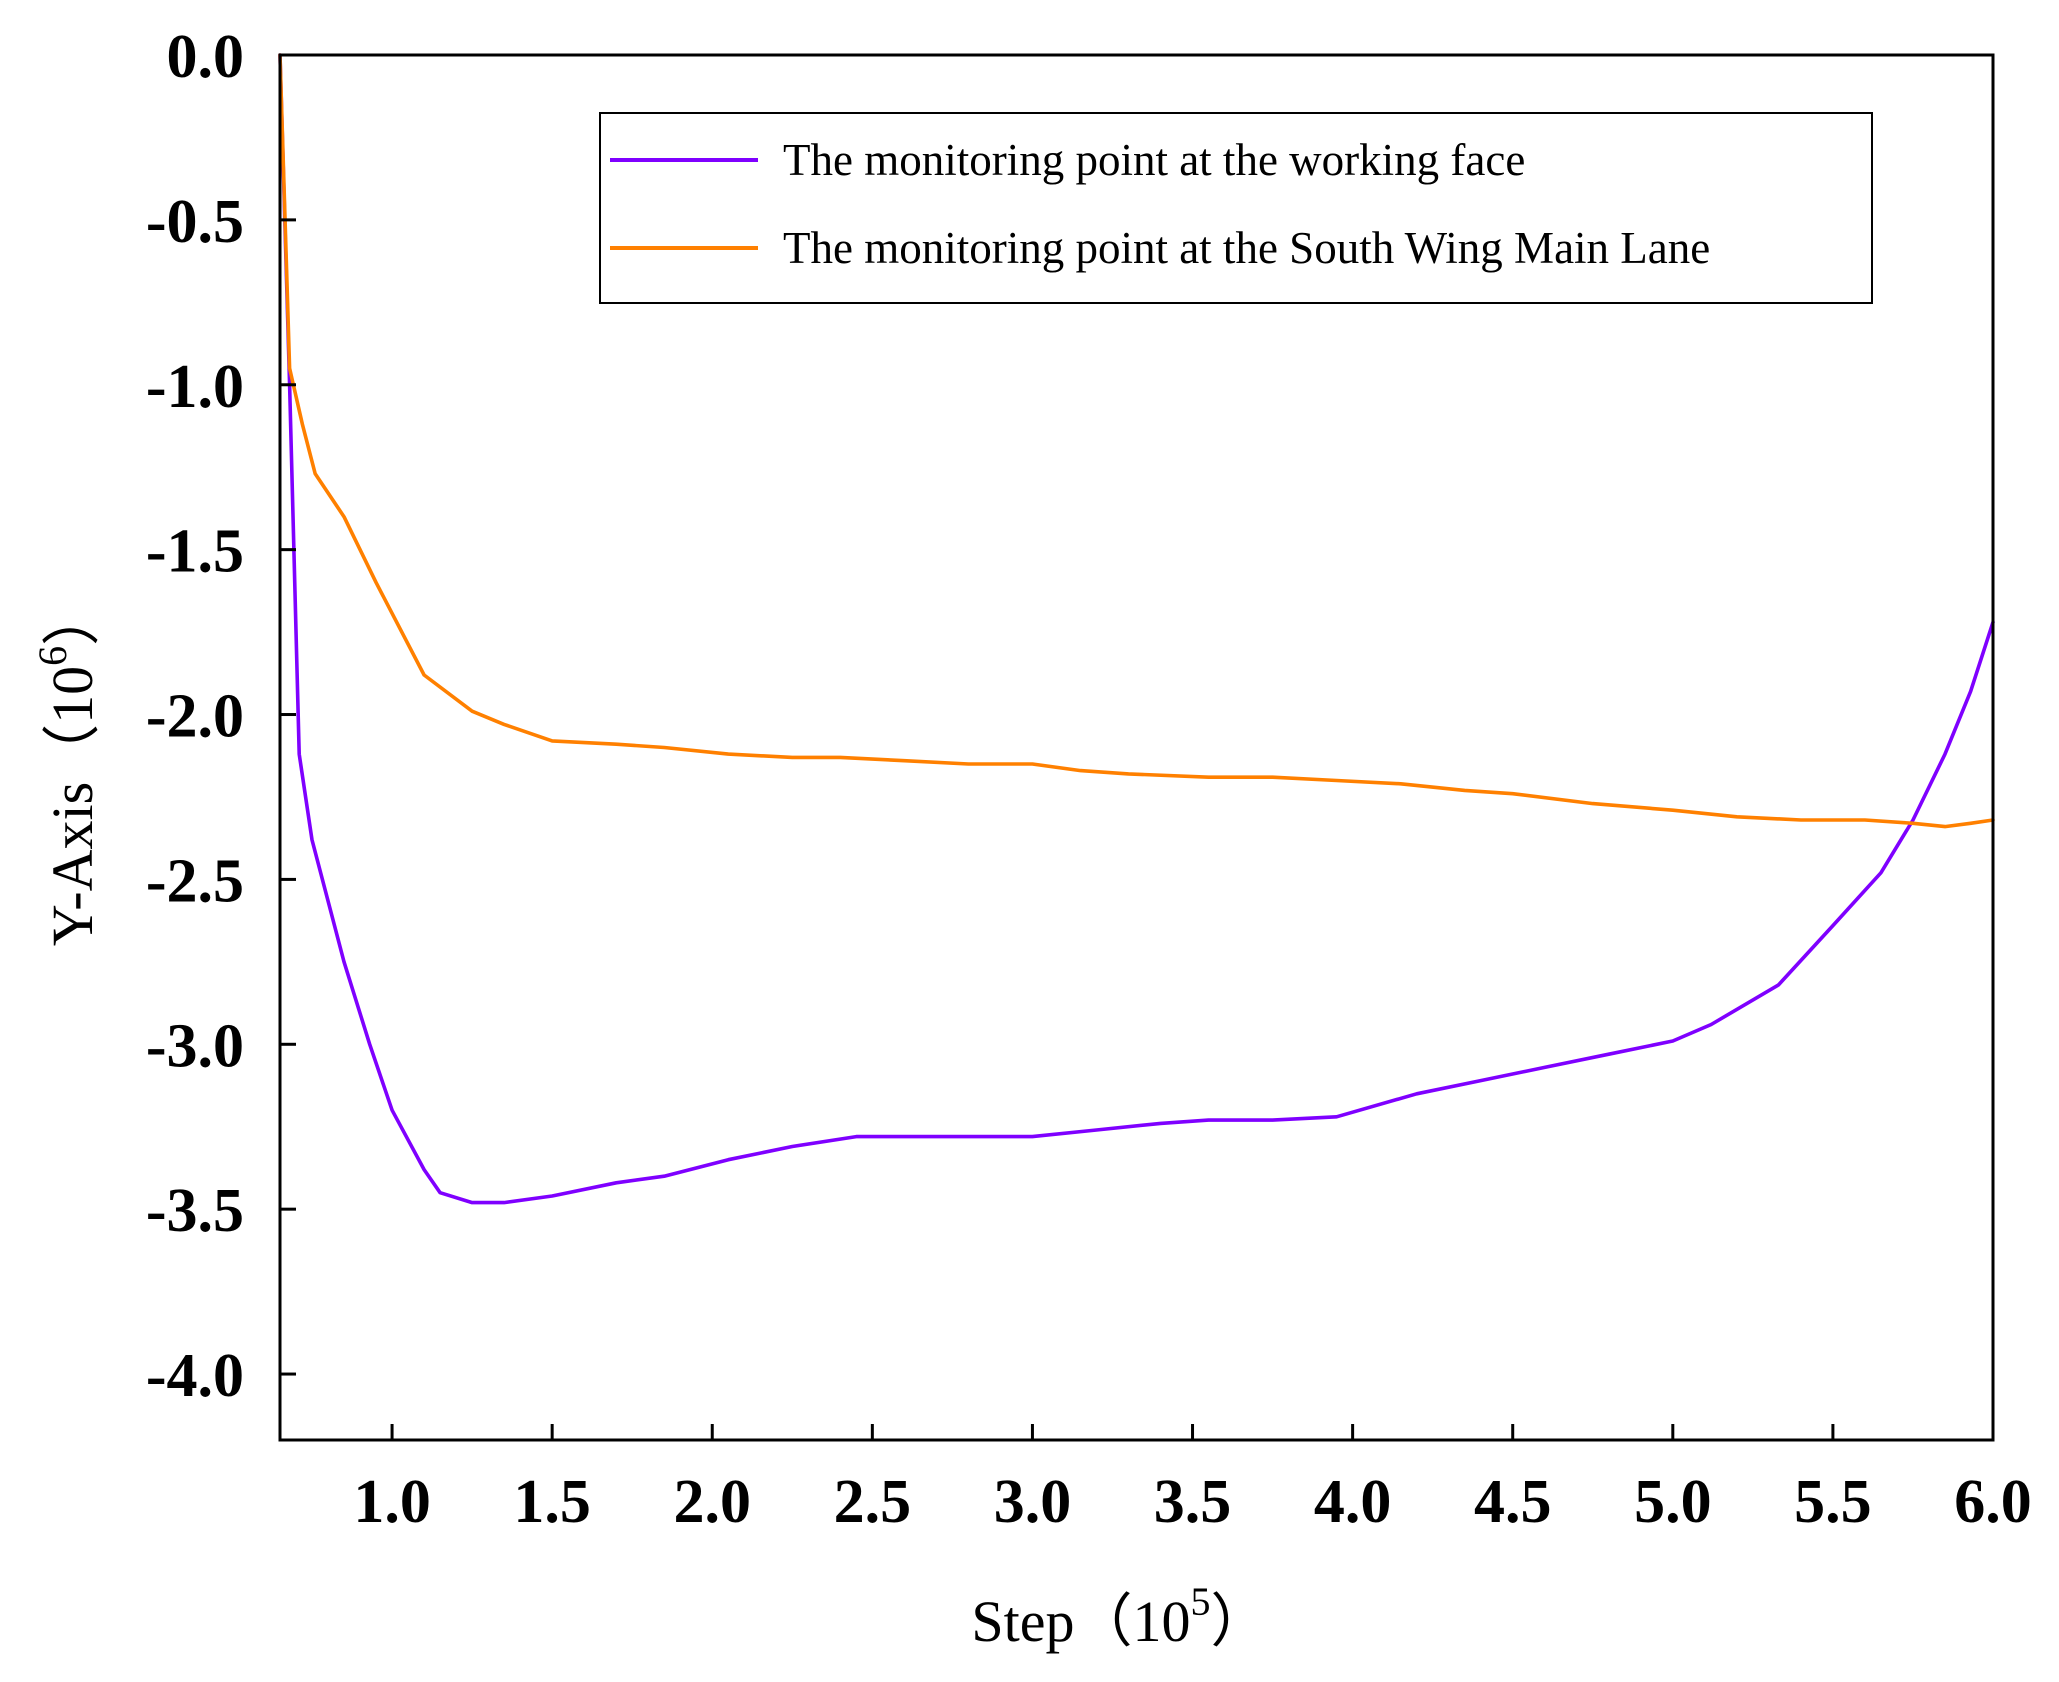 This screenshot has height=1682, width=2059. I want to click on y-tick-label: -0.5, so click(195, 222).